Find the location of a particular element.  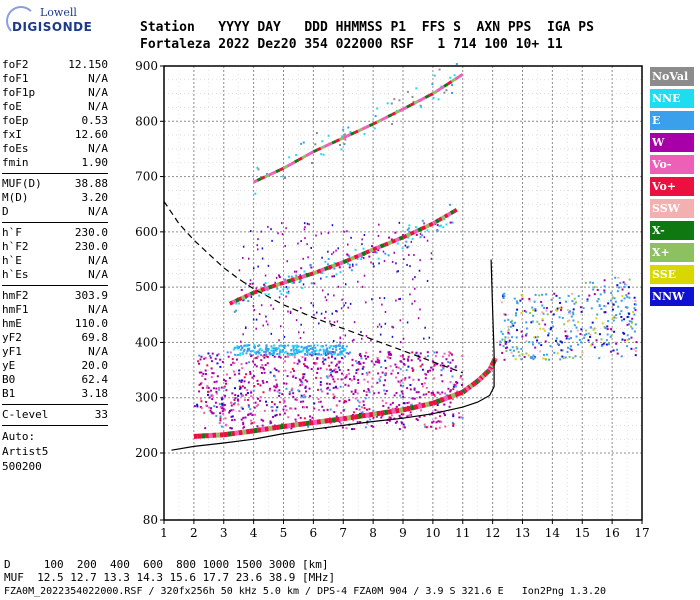

y-tick-label: 500 is located at coordinates (146, 287).